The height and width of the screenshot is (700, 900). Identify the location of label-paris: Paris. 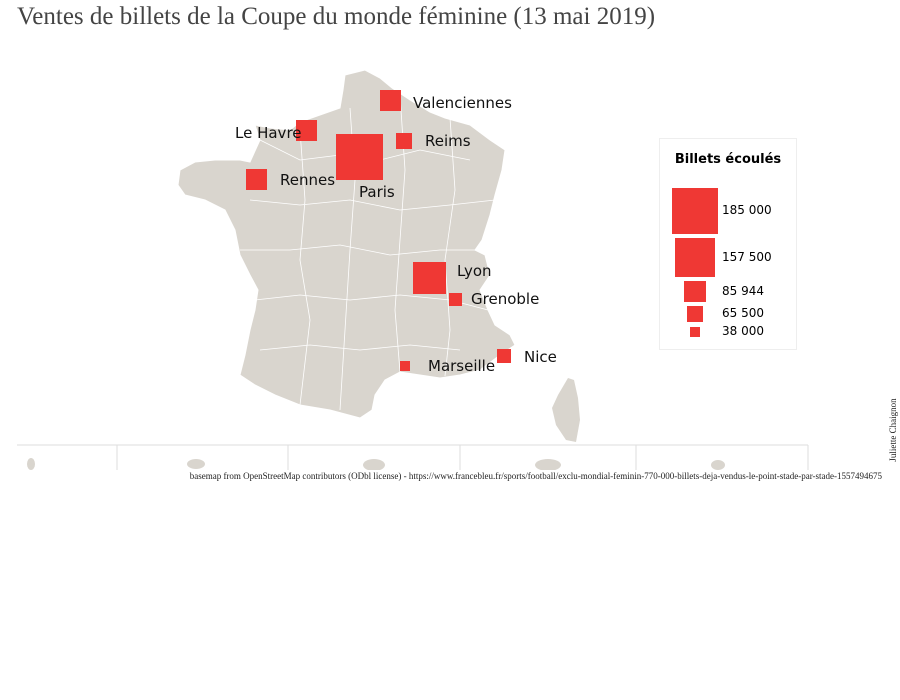
(377, 192).